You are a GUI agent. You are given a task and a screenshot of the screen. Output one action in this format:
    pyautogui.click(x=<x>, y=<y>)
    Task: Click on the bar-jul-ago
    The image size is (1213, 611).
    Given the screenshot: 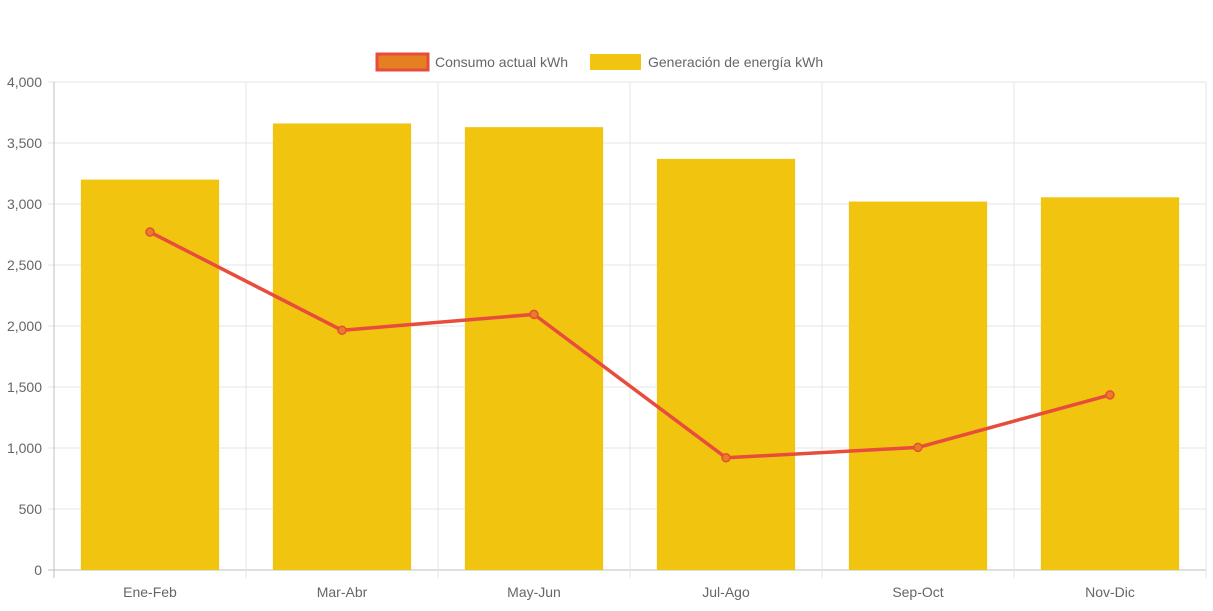 What is the action you would take?
    pyautogui.click(x=726, y=364)
    